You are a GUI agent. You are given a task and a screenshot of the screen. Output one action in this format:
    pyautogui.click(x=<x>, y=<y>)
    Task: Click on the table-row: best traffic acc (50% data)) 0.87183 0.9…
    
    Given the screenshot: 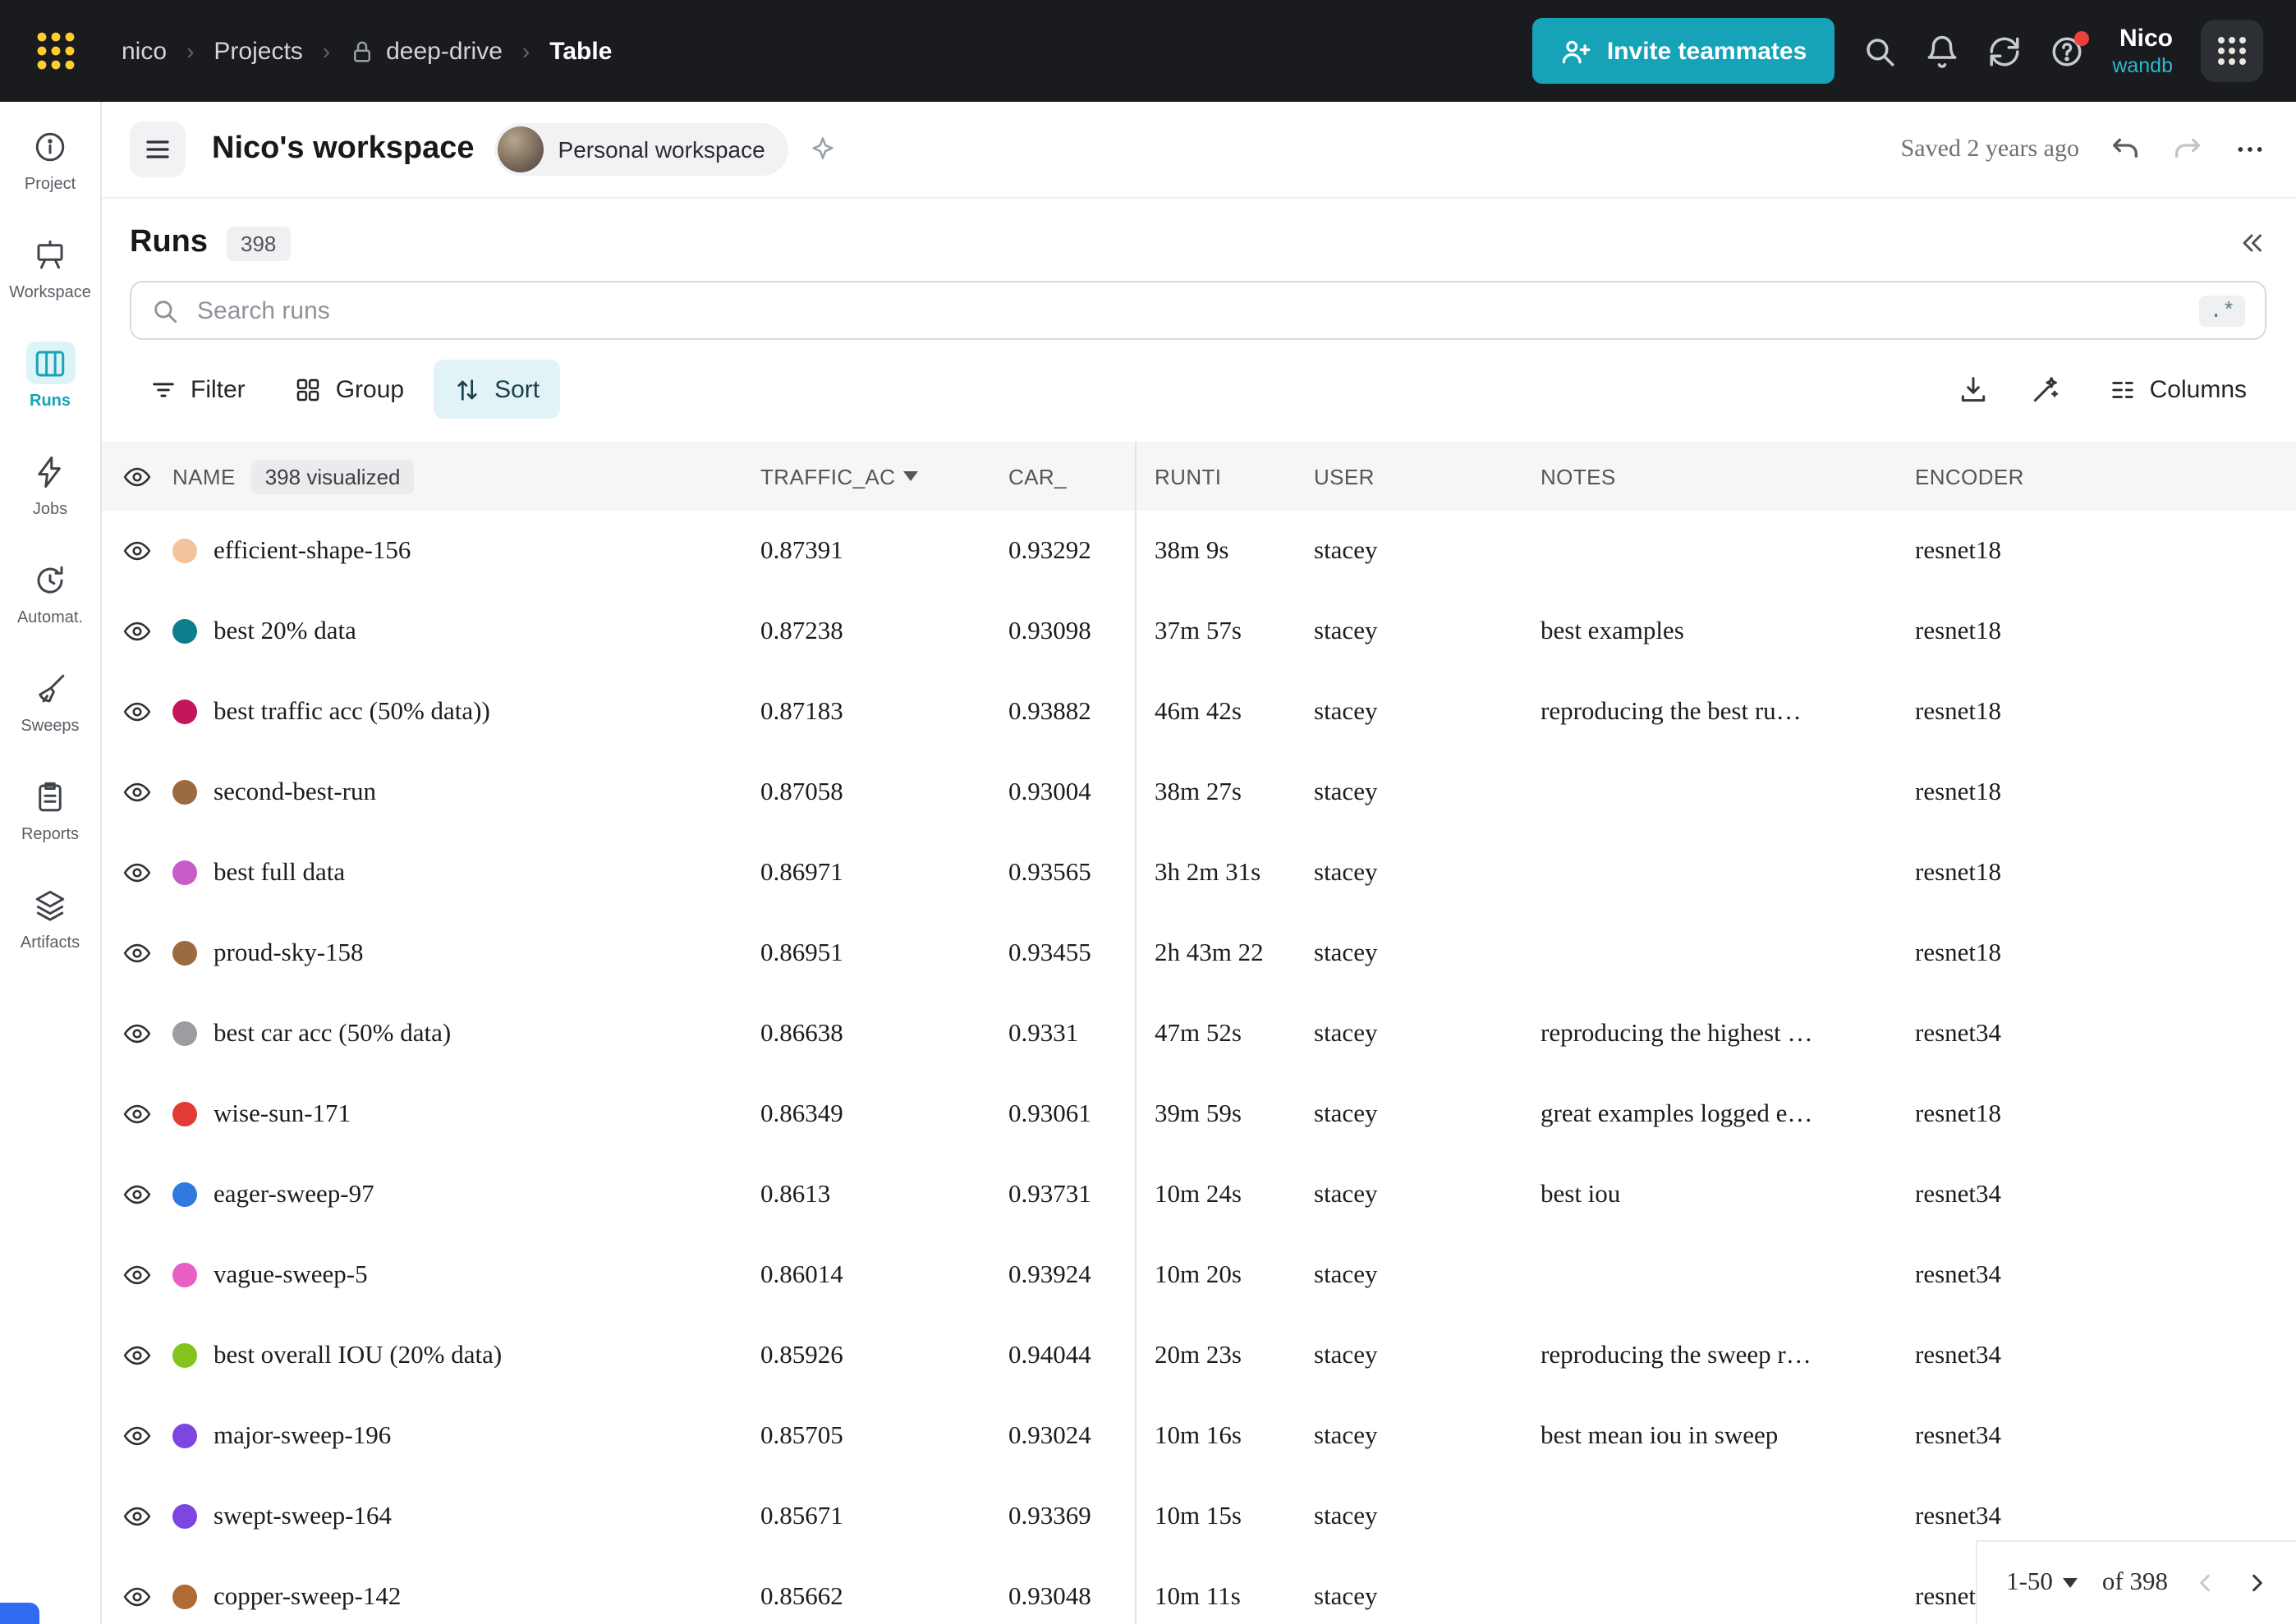 What is the action you would take?
    pyautogui.click(x=1198, y=712)
    